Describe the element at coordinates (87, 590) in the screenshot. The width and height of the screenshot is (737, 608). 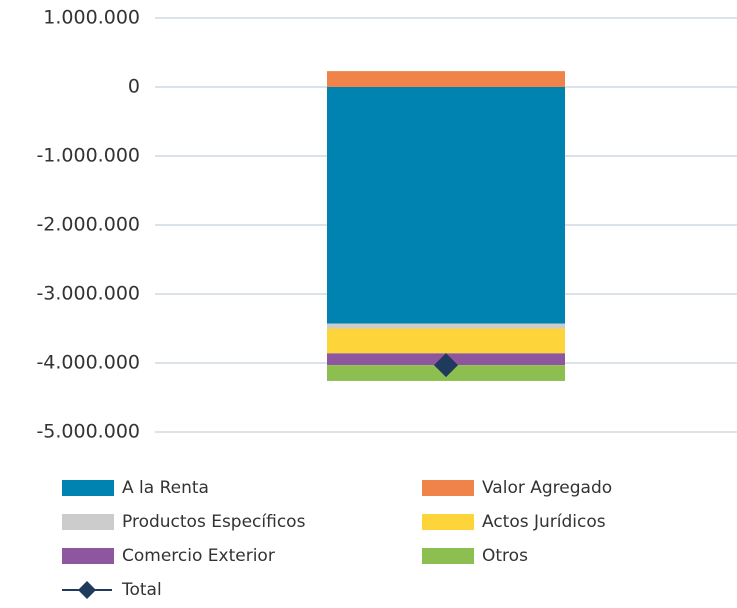
I see `legend-marker` at that location.